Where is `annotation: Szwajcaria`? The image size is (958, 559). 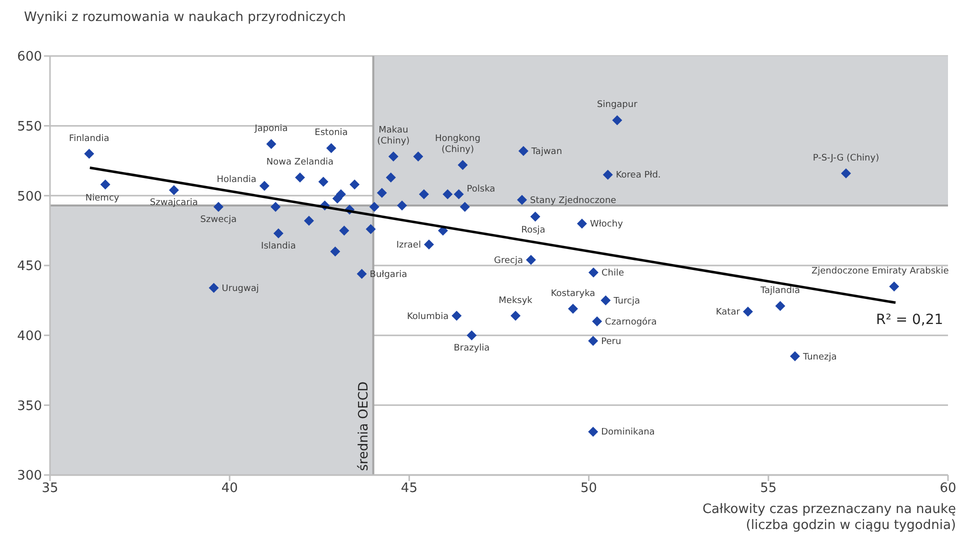
annotation: Szwajcaria is located at coordinates (174, 203).